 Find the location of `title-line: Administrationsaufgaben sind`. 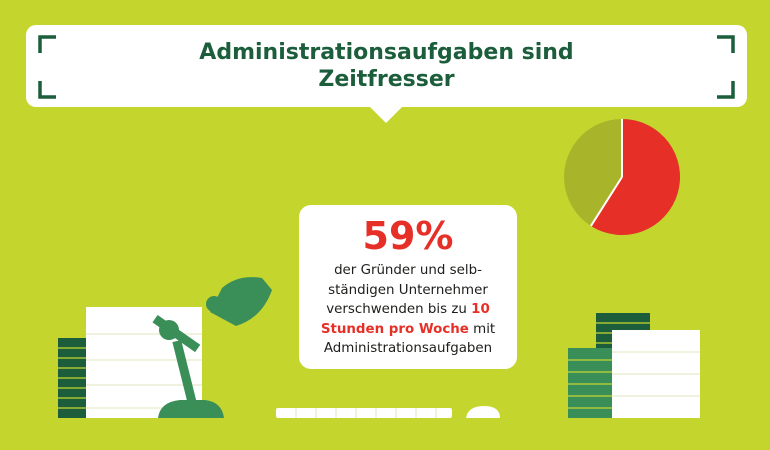

title-line: Administrationsaufgaben sind is located at coordinates (386, 52).